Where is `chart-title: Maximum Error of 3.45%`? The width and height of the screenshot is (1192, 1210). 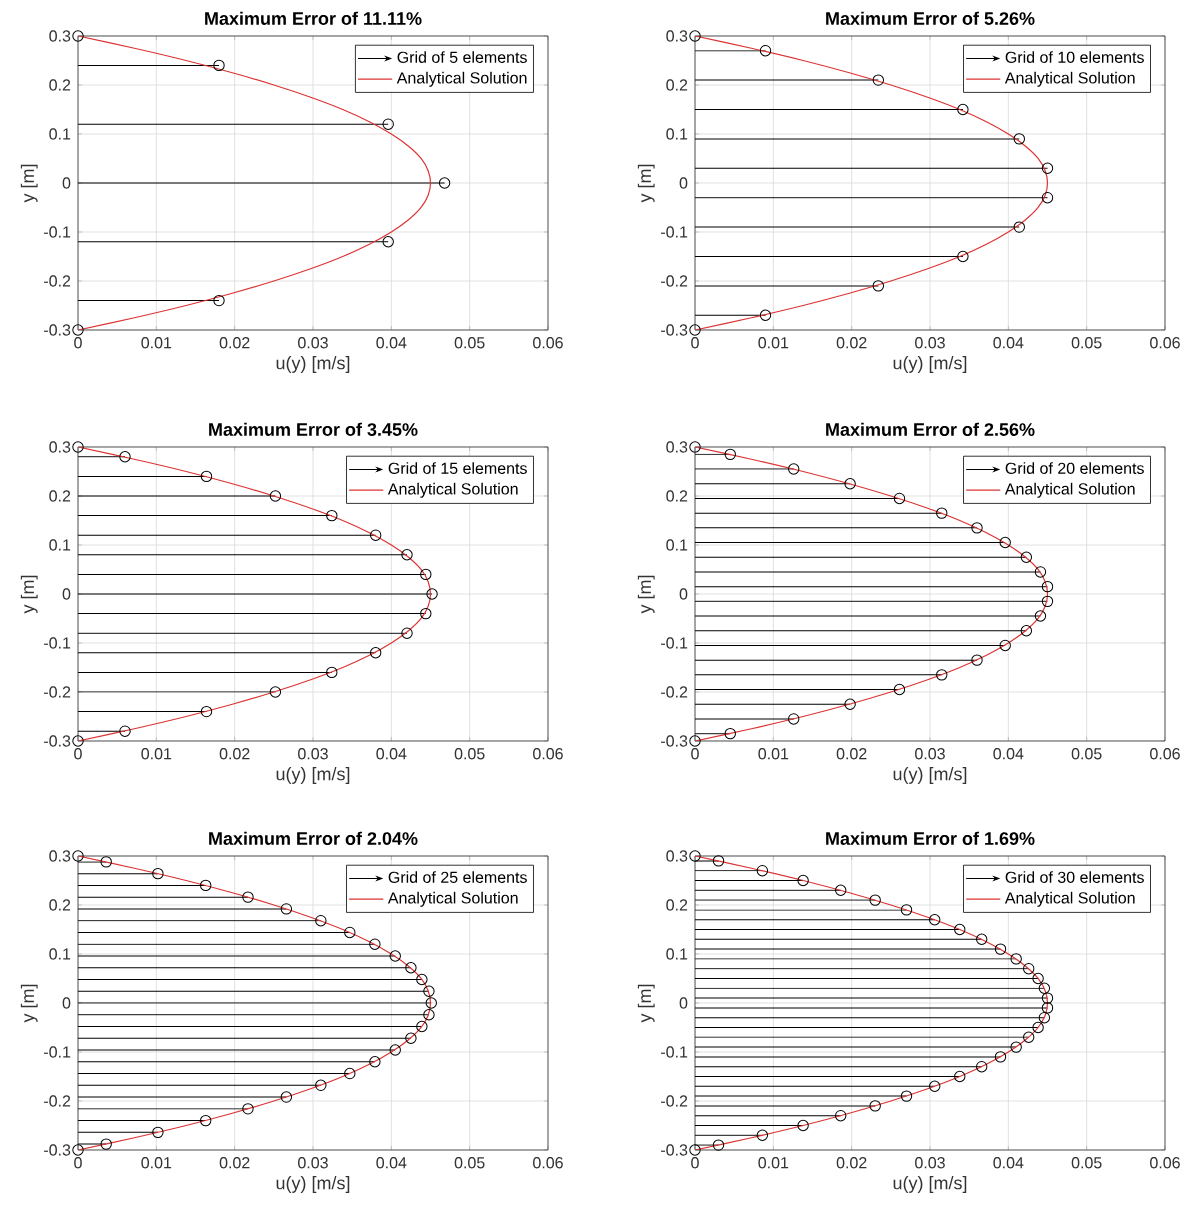 chart-title: Maximum Error of 3.45% is located at coordinates (313, 429).